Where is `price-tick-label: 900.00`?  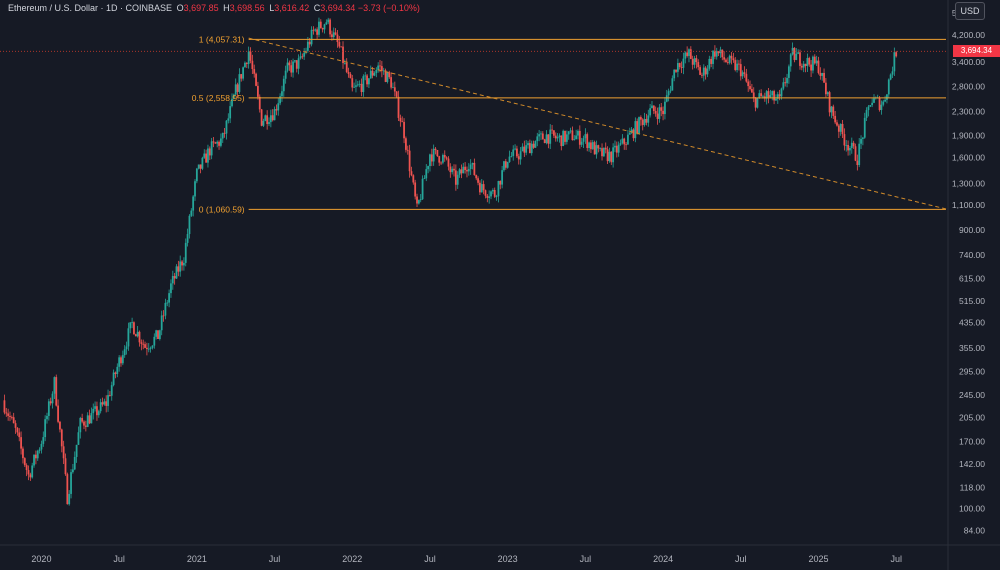 price-tick-label: 900.00 is located at coordinates (972, 230).